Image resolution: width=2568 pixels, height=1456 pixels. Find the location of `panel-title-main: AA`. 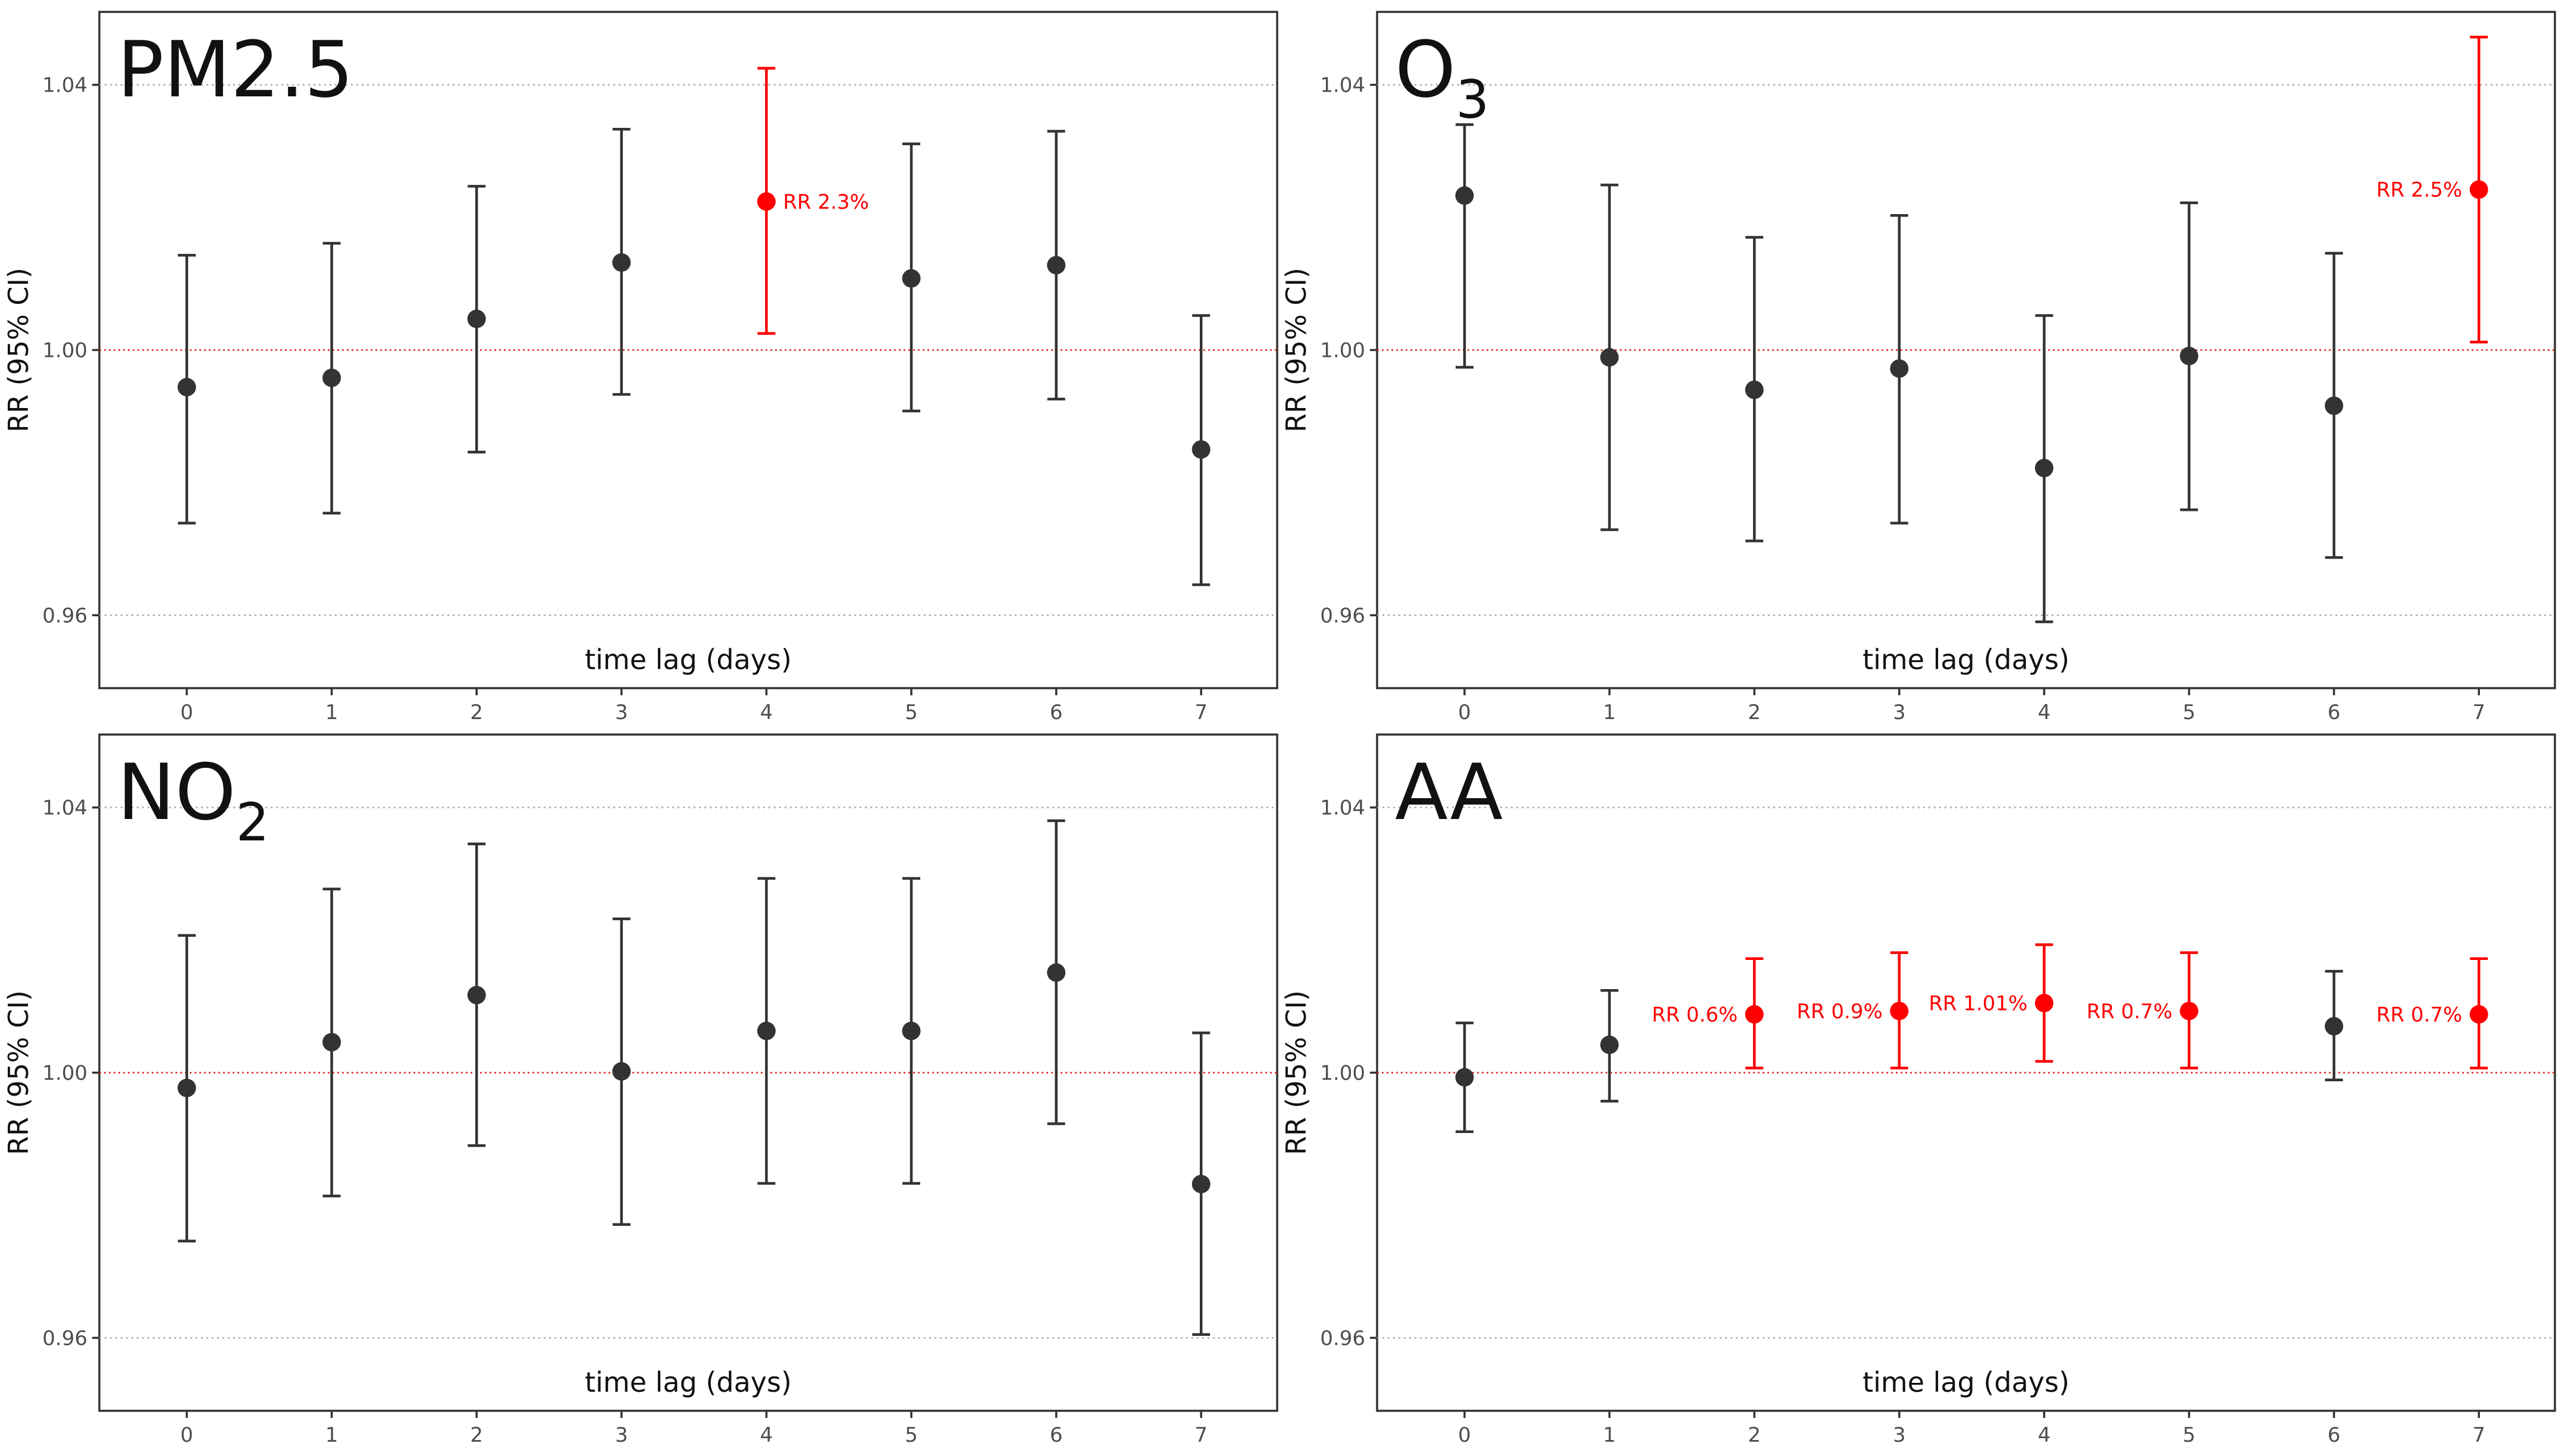

panel-title-main: AA is located at coordinates (1449, 792).